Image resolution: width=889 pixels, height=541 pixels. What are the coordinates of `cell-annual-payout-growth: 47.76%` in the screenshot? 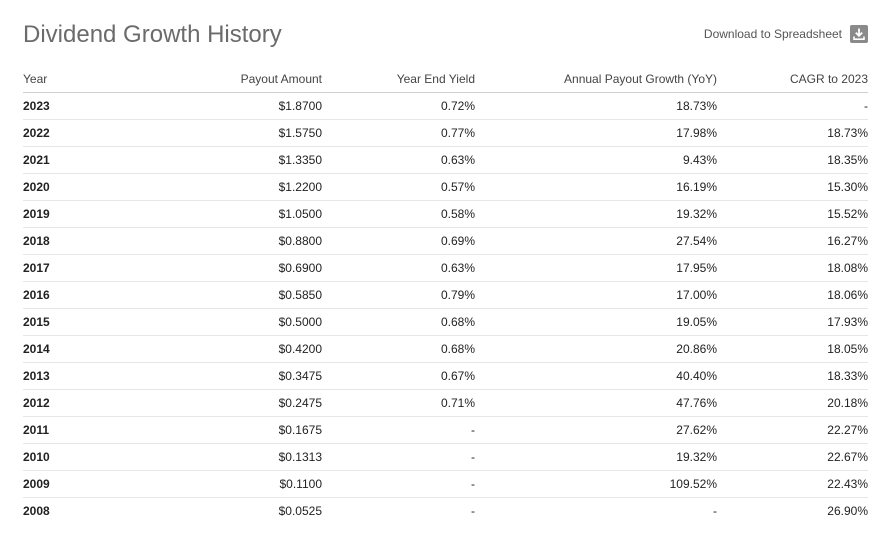 It's located at (596, 403).